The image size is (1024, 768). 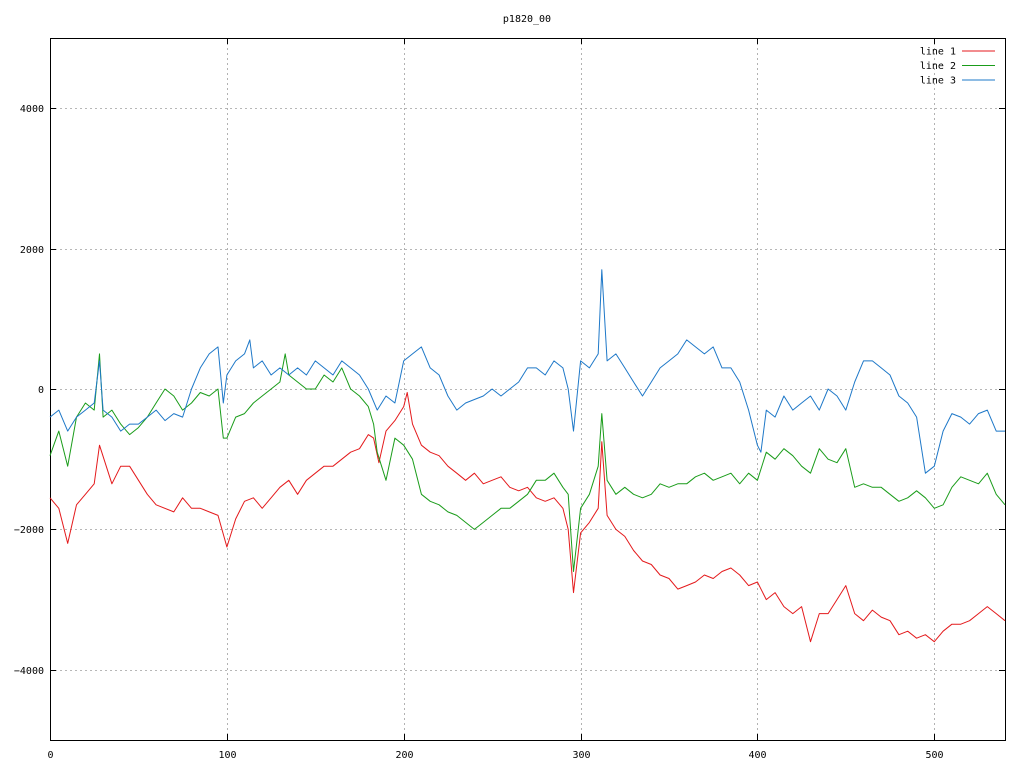 I want to click on y-axis-tick-labels: −4000 −2000 0 2000 4000, so click(x=29, y=390).